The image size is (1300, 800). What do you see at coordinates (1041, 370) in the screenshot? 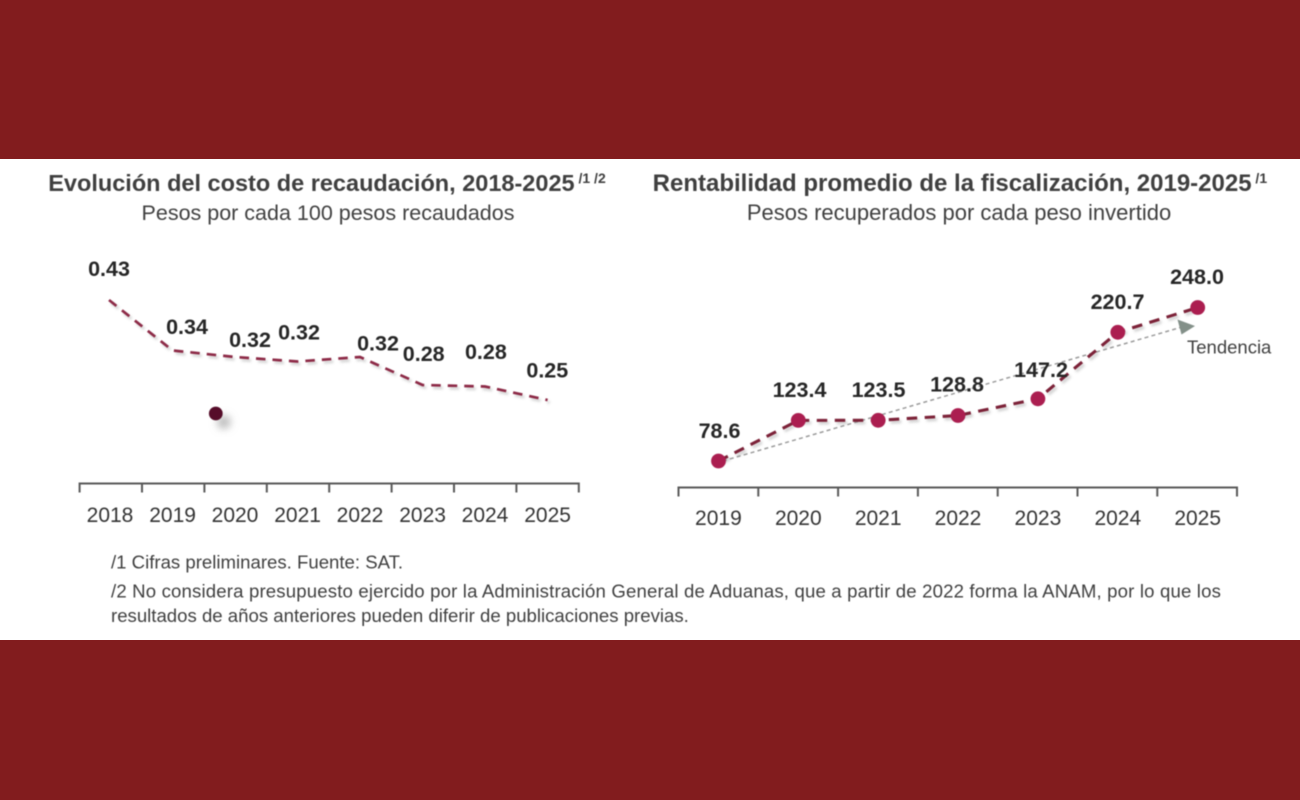
I see `svg-text: 147.2` at bounding box center [1041, 370].